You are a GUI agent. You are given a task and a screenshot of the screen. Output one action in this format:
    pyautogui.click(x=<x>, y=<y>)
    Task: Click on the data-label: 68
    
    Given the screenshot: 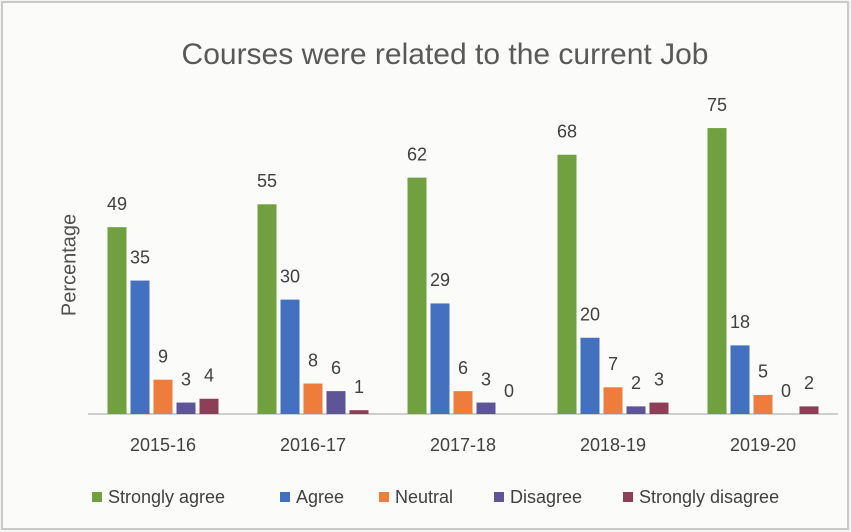 What is the action you would take?
    pyautogui.click(x=567, y=132)
    